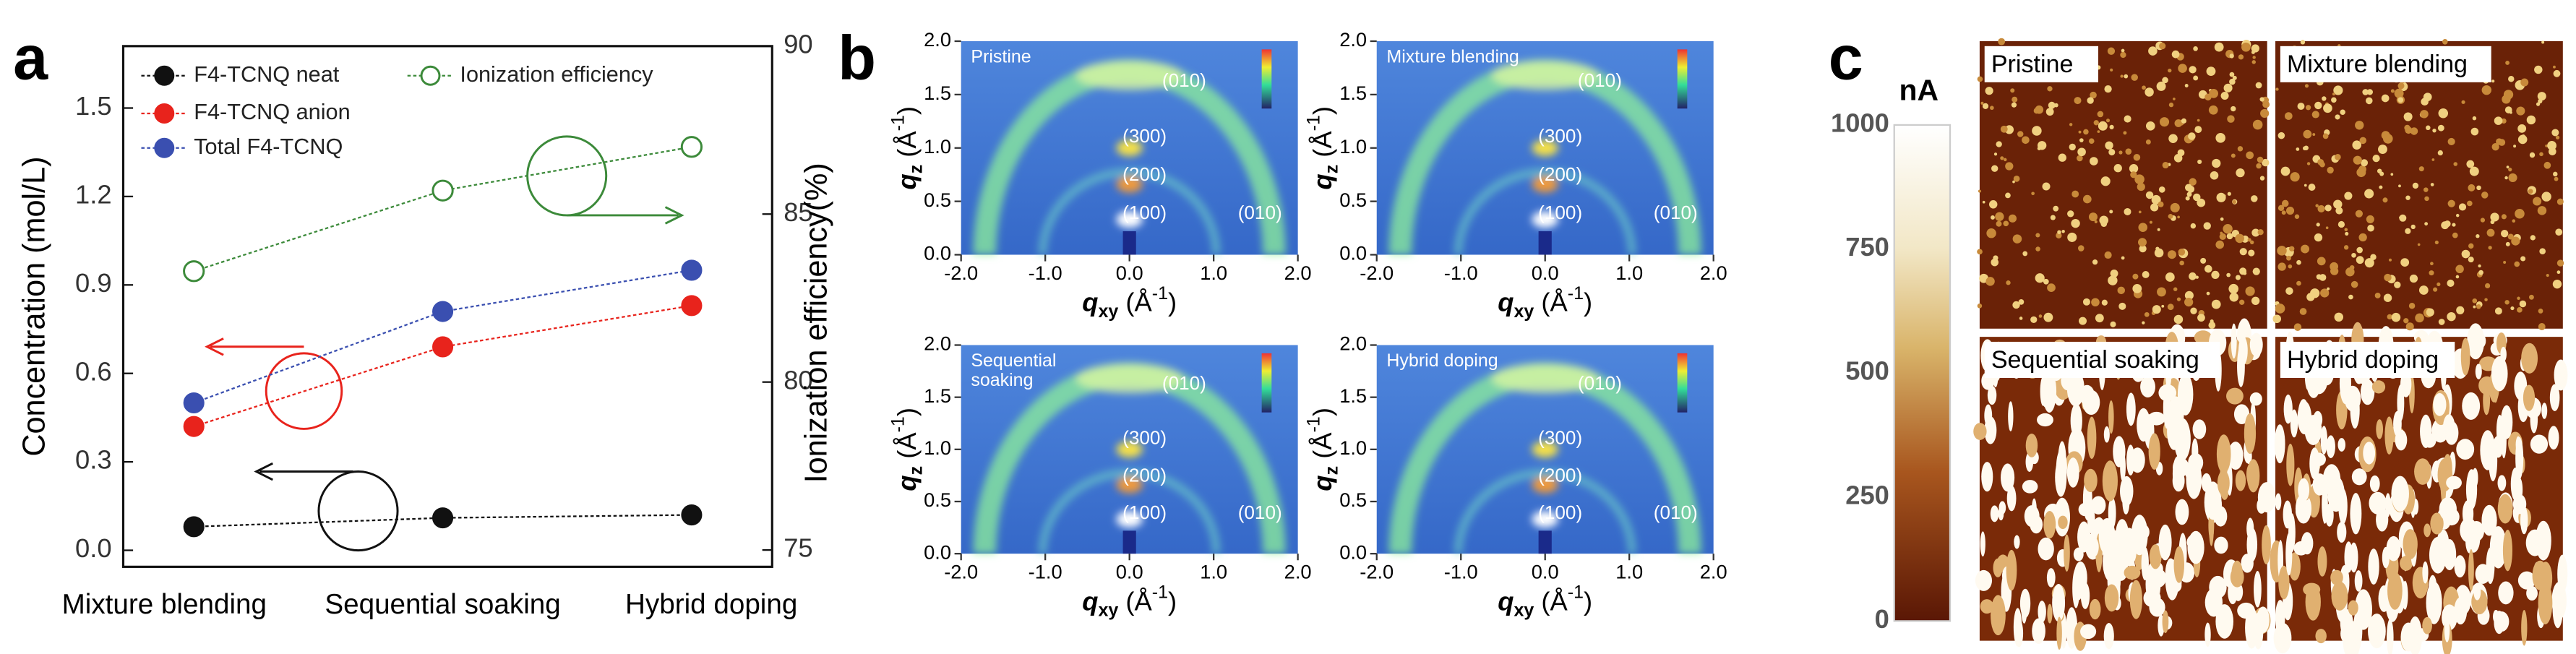 The width and height of the screenshot is (2576, 654). What do you see at coordinates (1683, 383) in the screenshot?
I see `mini-colorbar` at bounding box center [1683, 383].